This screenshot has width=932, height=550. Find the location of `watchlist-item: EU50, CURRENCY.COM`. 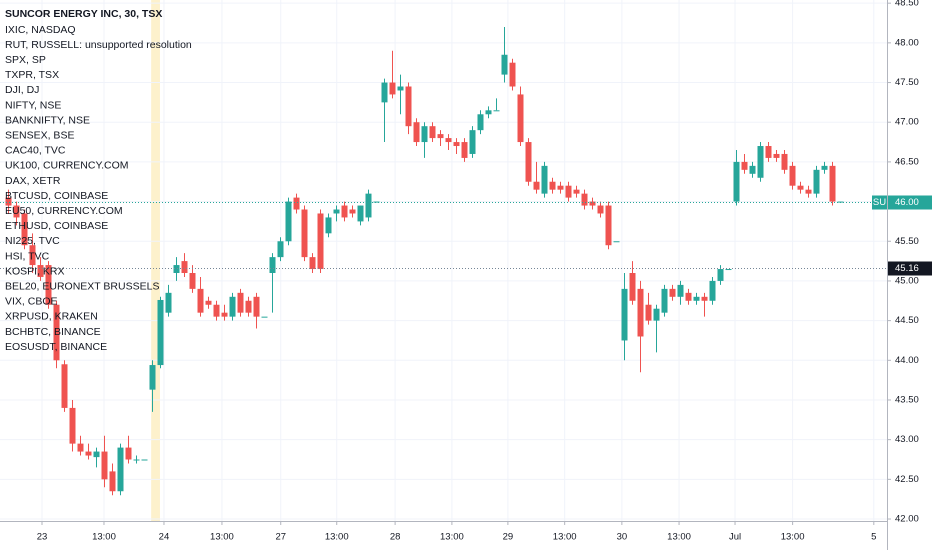

watchlist-item: EU50, CURRENCY.COM is located at coordinates (64, 211).